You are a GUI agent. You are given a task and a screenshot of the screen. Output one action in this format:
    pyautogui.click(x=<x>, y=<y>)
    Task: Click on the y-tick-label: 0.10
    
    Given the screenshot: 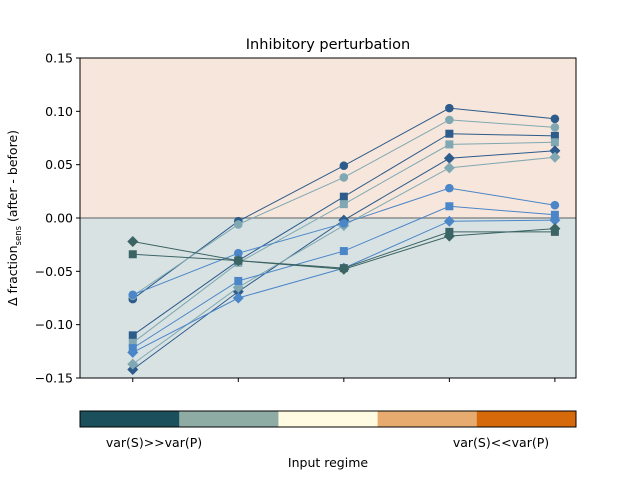 What is the action you would take?
    pyautogui.click(x=59, y=111)
    